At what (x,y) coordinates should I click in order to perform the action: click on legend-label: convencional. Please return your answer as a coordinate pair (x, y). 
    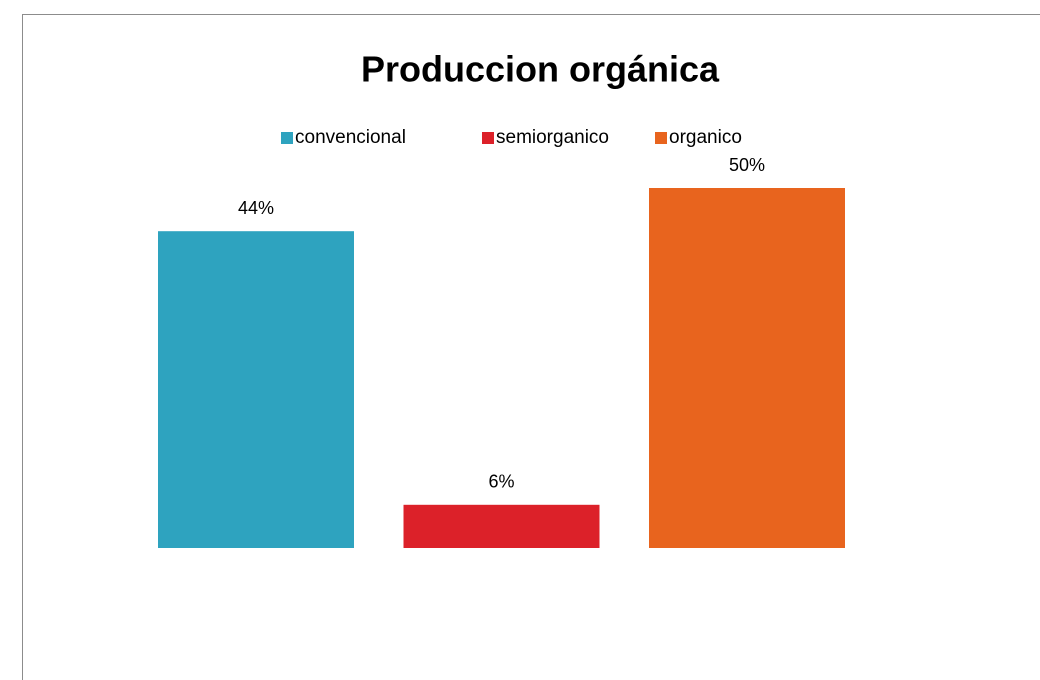
    Looking at the image, I should click on (350, 137).